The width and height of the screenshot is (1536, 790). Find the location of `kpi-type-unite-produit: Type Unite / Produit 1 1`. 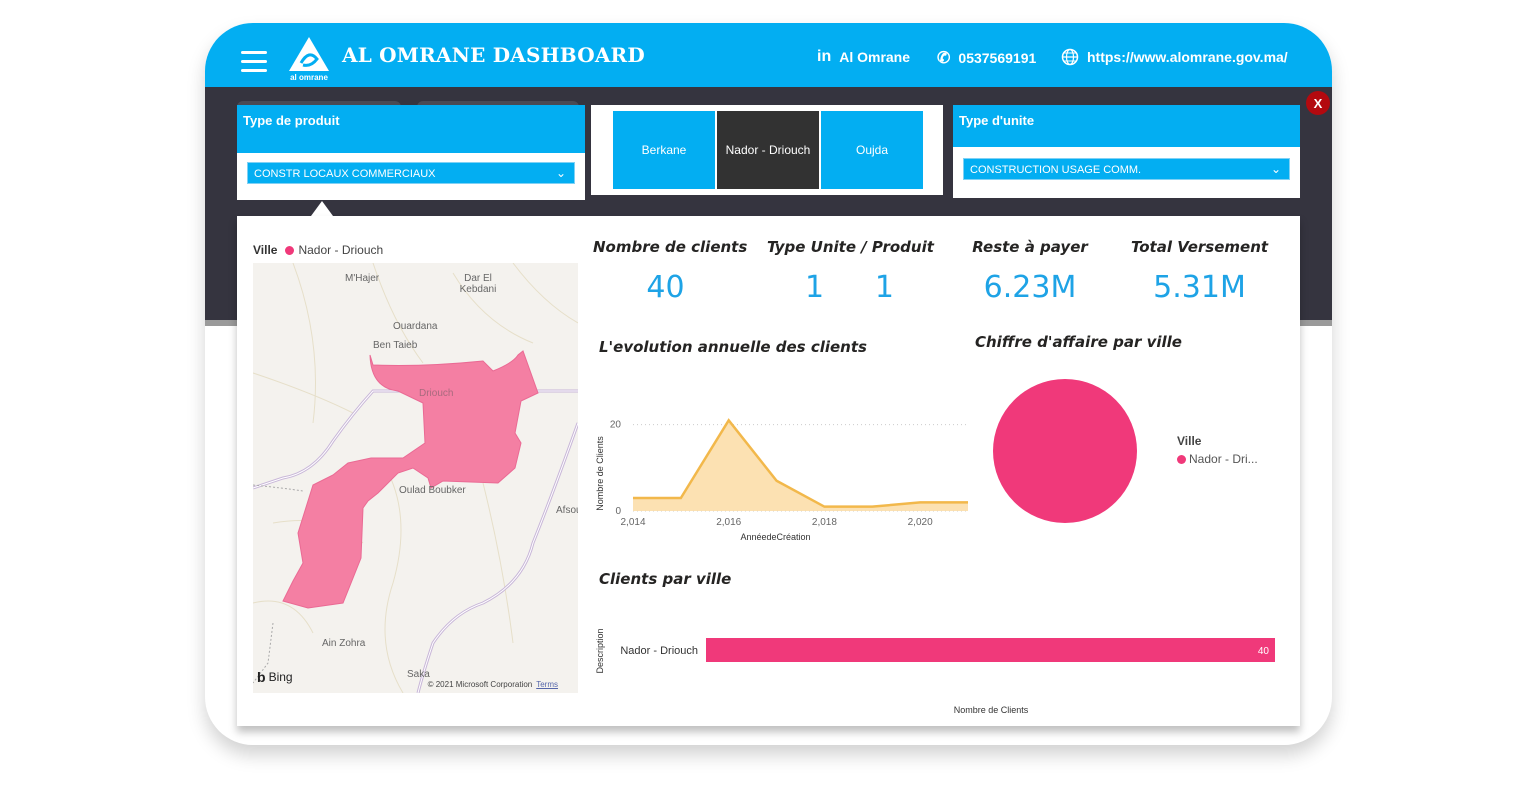

kpi-type-unite-produit: Type Unite / Produit 1 1 is located at coordinates (850, 271).